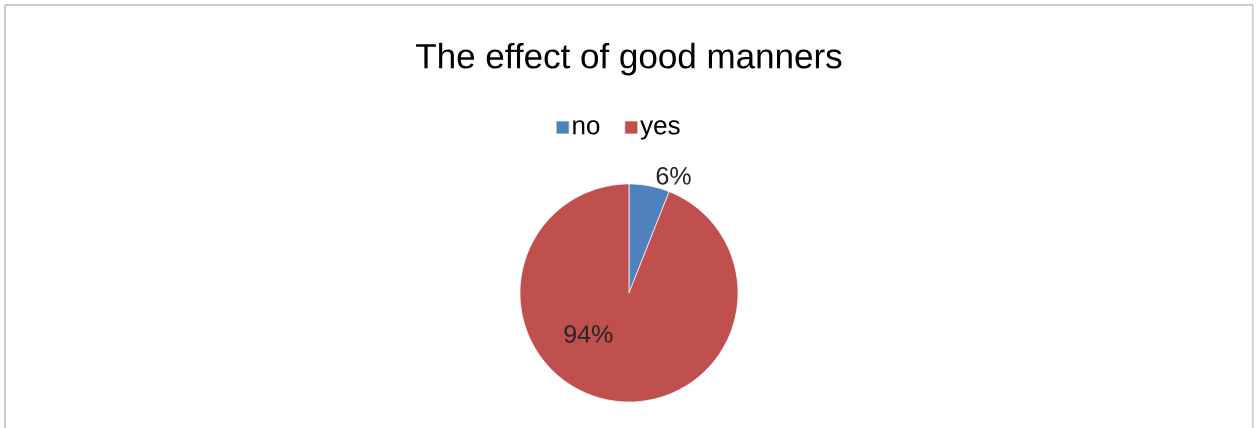 This screenshot has width=1259, height=428. What do you see at coordinates (586, 127) in the screenshot?
I see `legend-label: no` at bounding box center [586, 127].